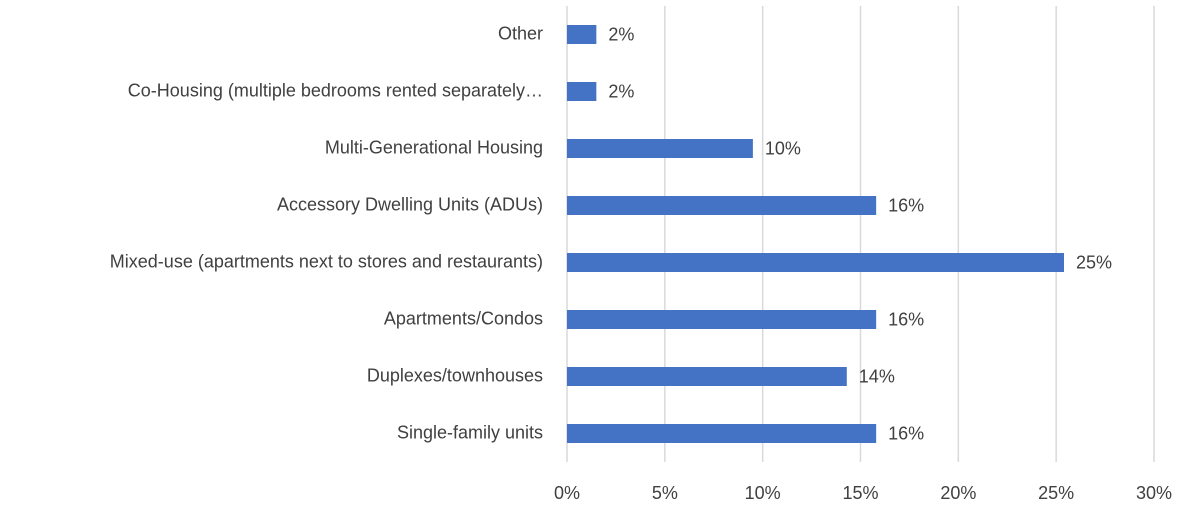 The width and height of the screenshot is (1180, 506). Describe the element at coordinates (783, 148) in the screenshot. I see `data-label: 10%` at that location.